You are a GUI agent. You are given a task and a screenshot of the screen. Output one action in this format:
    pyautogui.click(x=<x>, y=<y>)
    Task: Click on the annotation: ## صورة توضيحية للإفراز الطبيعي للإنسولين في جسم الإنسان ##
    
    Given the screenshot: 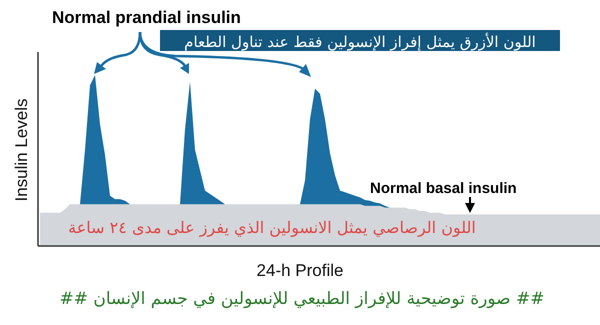 What is the action you would take?
    pyautogui.click(x=302, y=299)
    